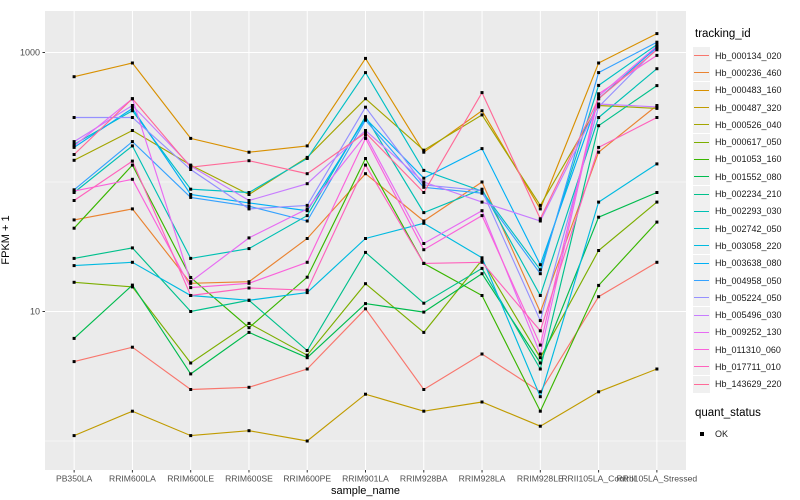 The width and height of the screenshot is (800, 500). I want to click on x-tick-label: RRII105LA_Stressed, so click(656, 479).